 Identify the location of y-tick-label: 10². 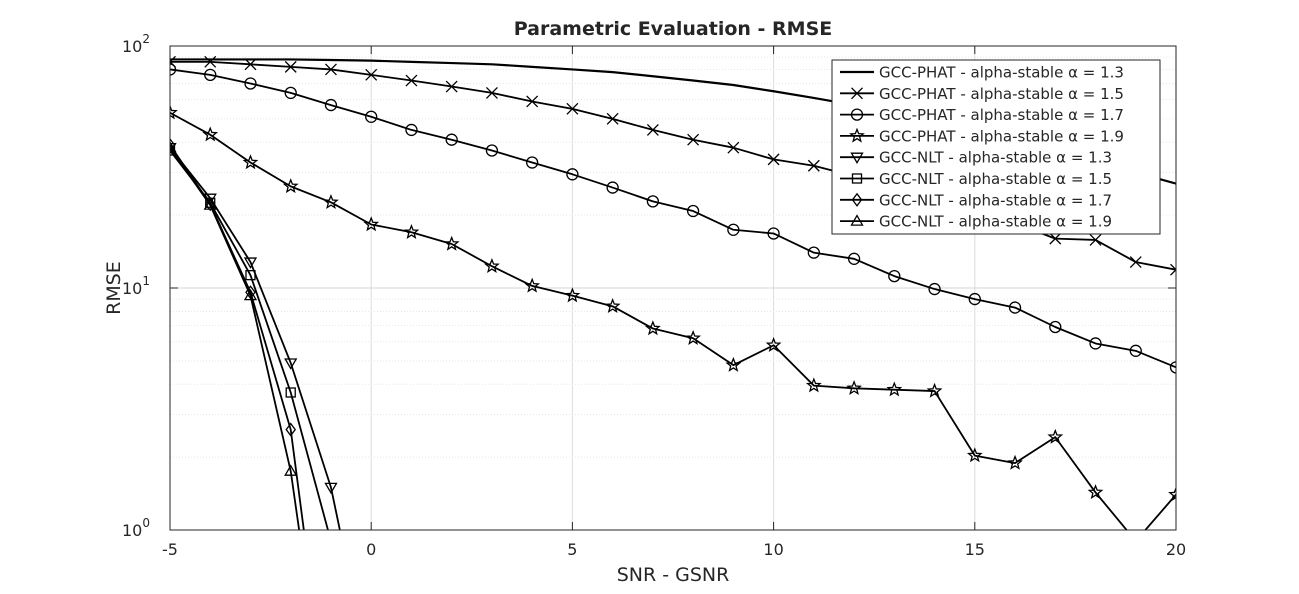
(136, 44).